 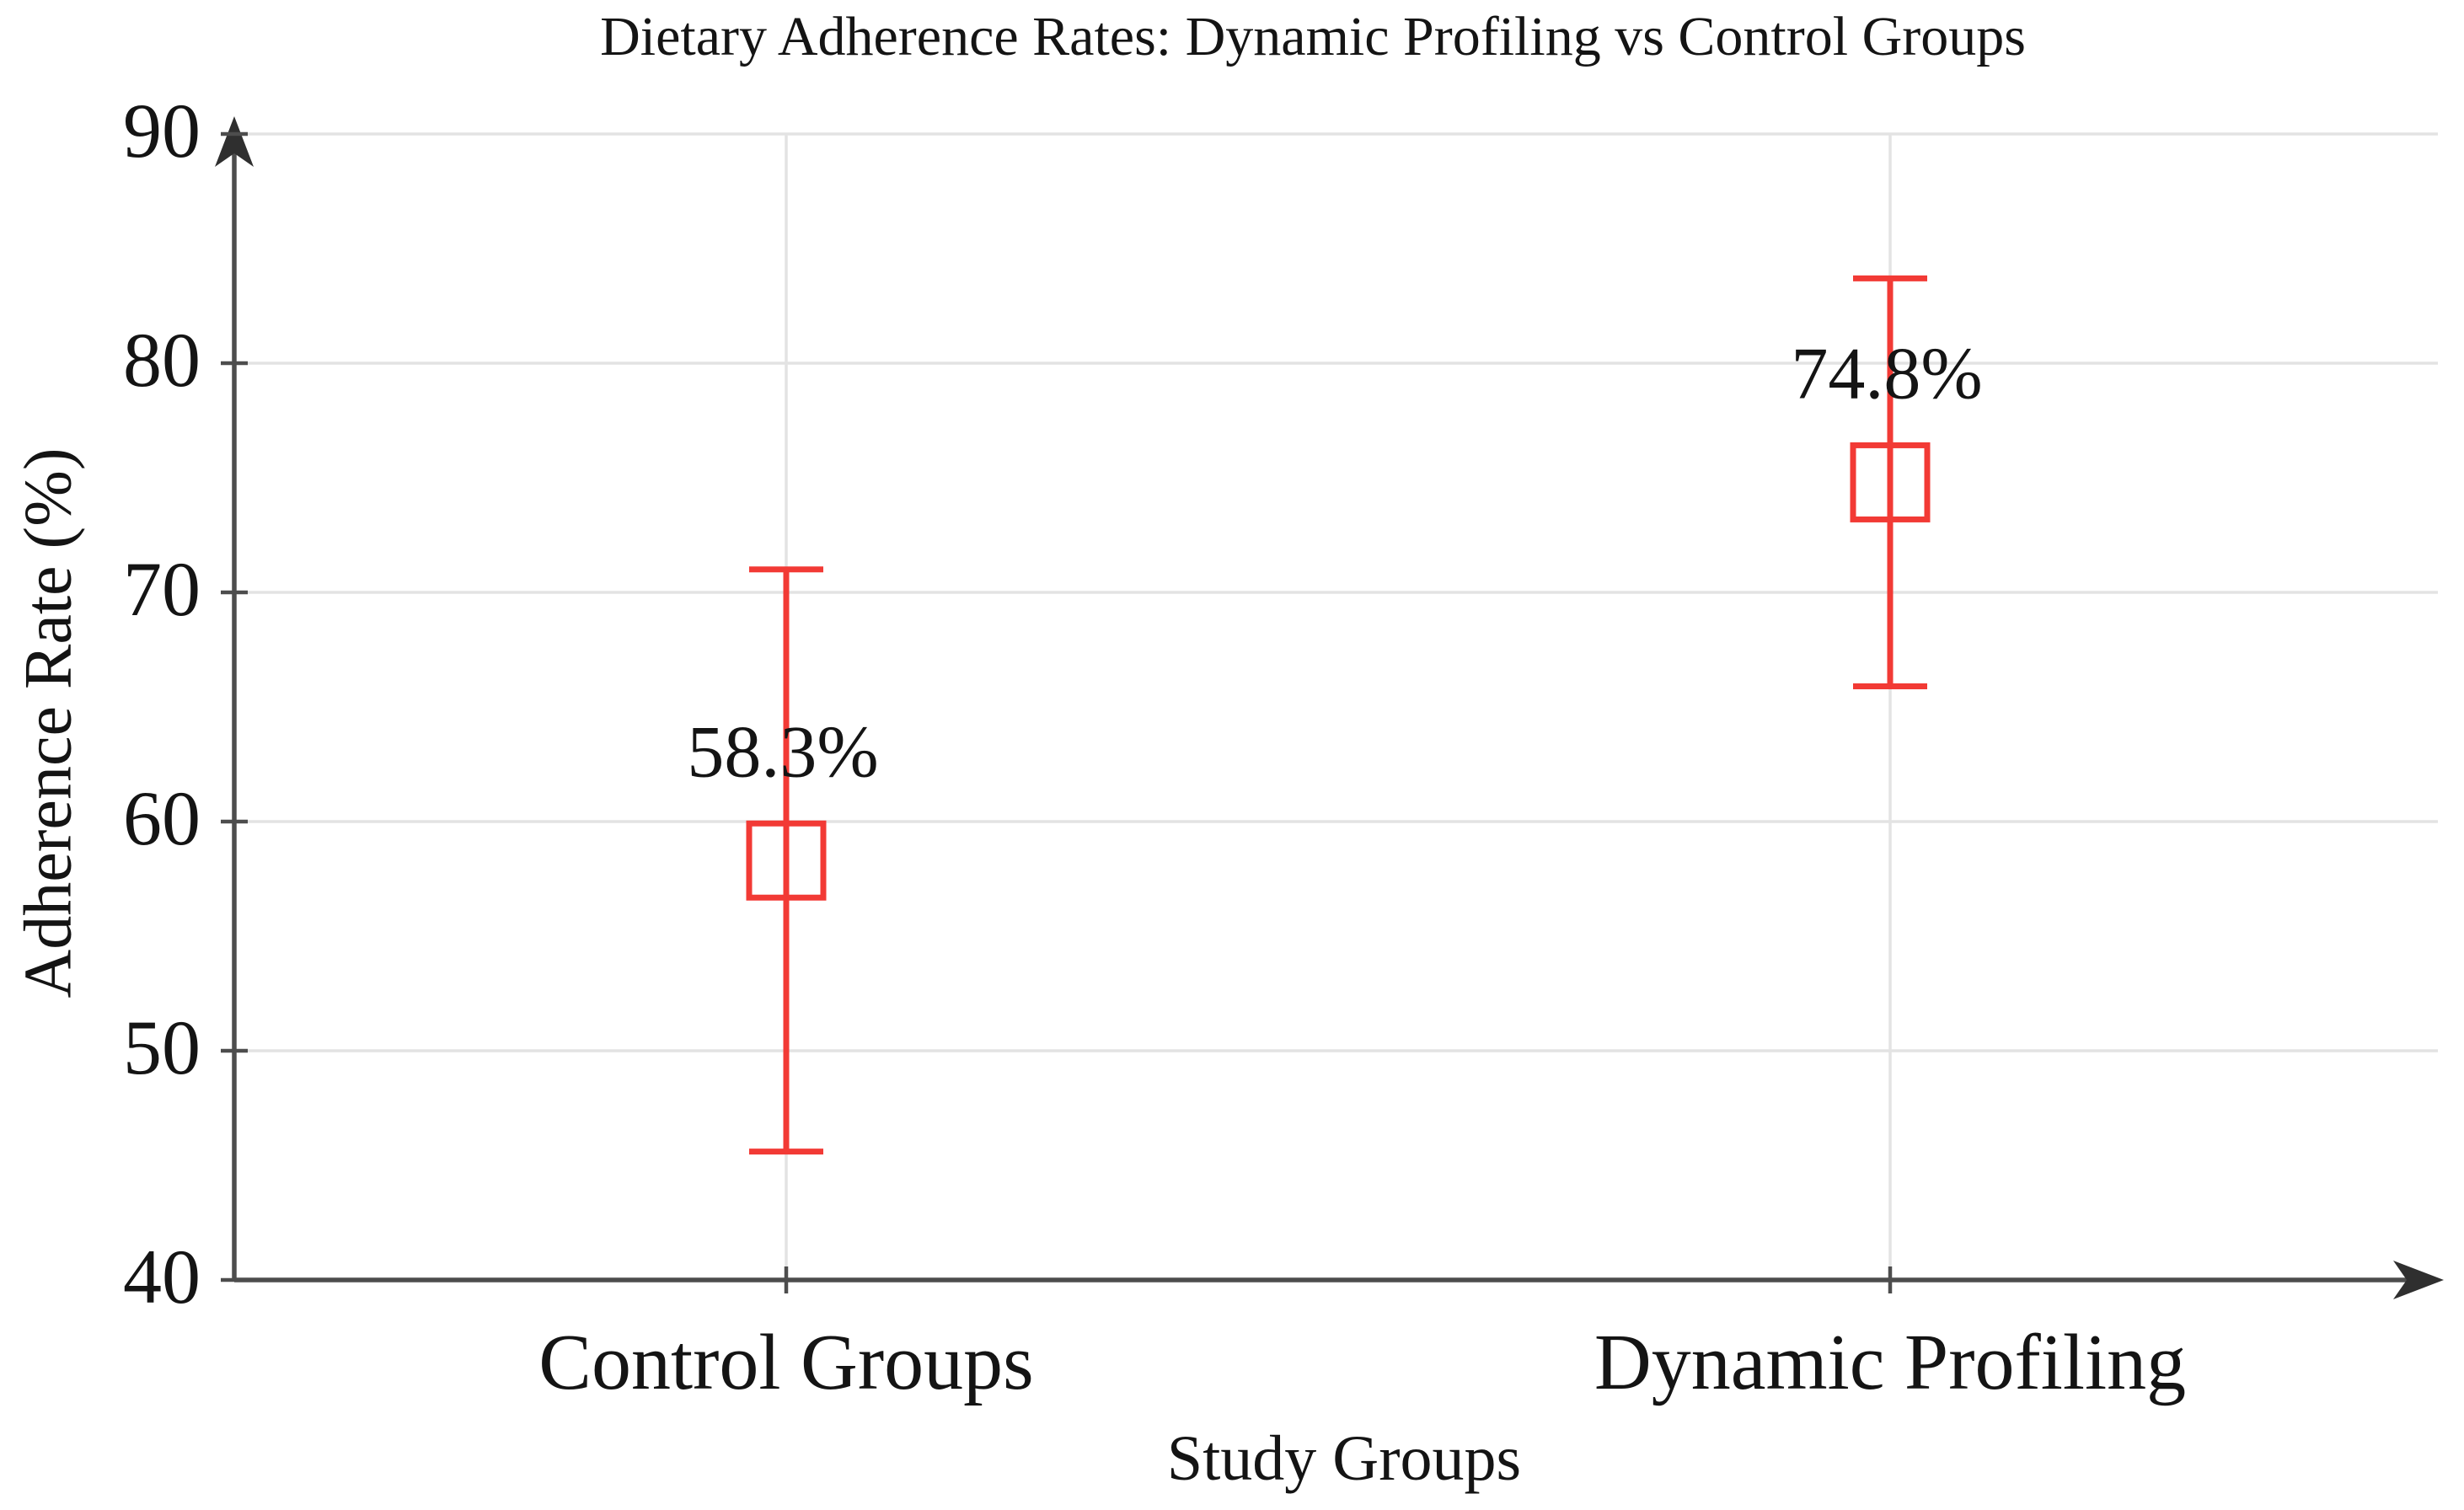 What do you see at coordinates (786, 1363) in the screenshot?
I see `x-category-label: Control Groups` at bounding box center [786, 1363].